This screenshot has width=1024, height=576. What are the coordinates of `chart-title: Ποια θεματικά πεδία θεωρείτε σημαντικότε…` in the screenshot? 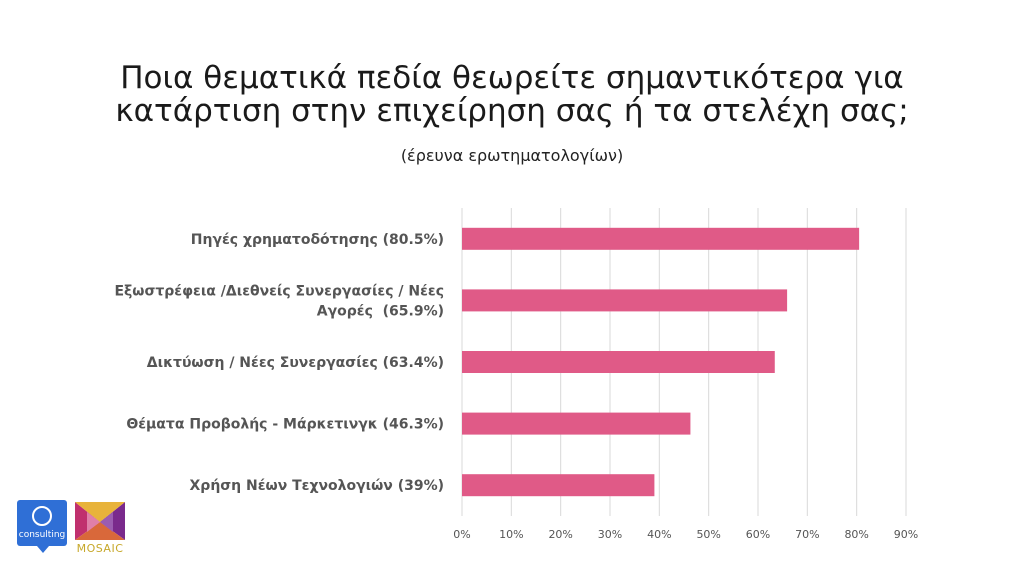 It's located at (512, 95).